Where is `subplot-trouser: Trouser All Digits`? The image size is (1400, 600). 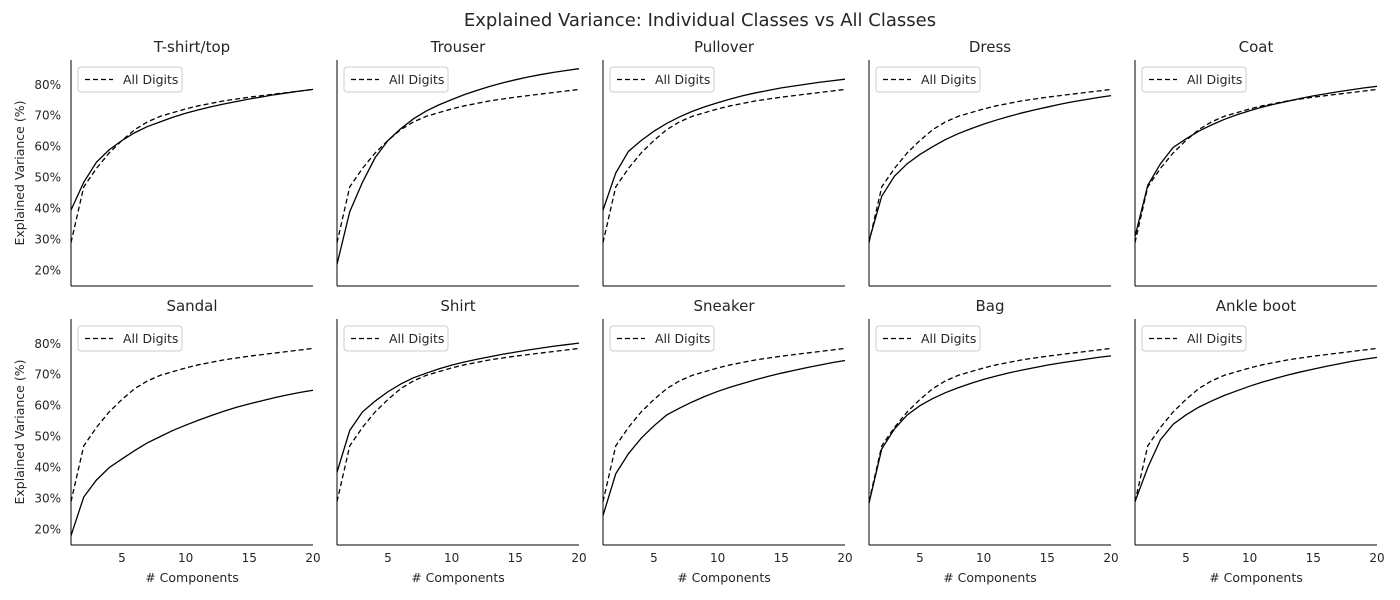
subplot-trouser: Trouser All Digits is located at coordinates (458, 162).